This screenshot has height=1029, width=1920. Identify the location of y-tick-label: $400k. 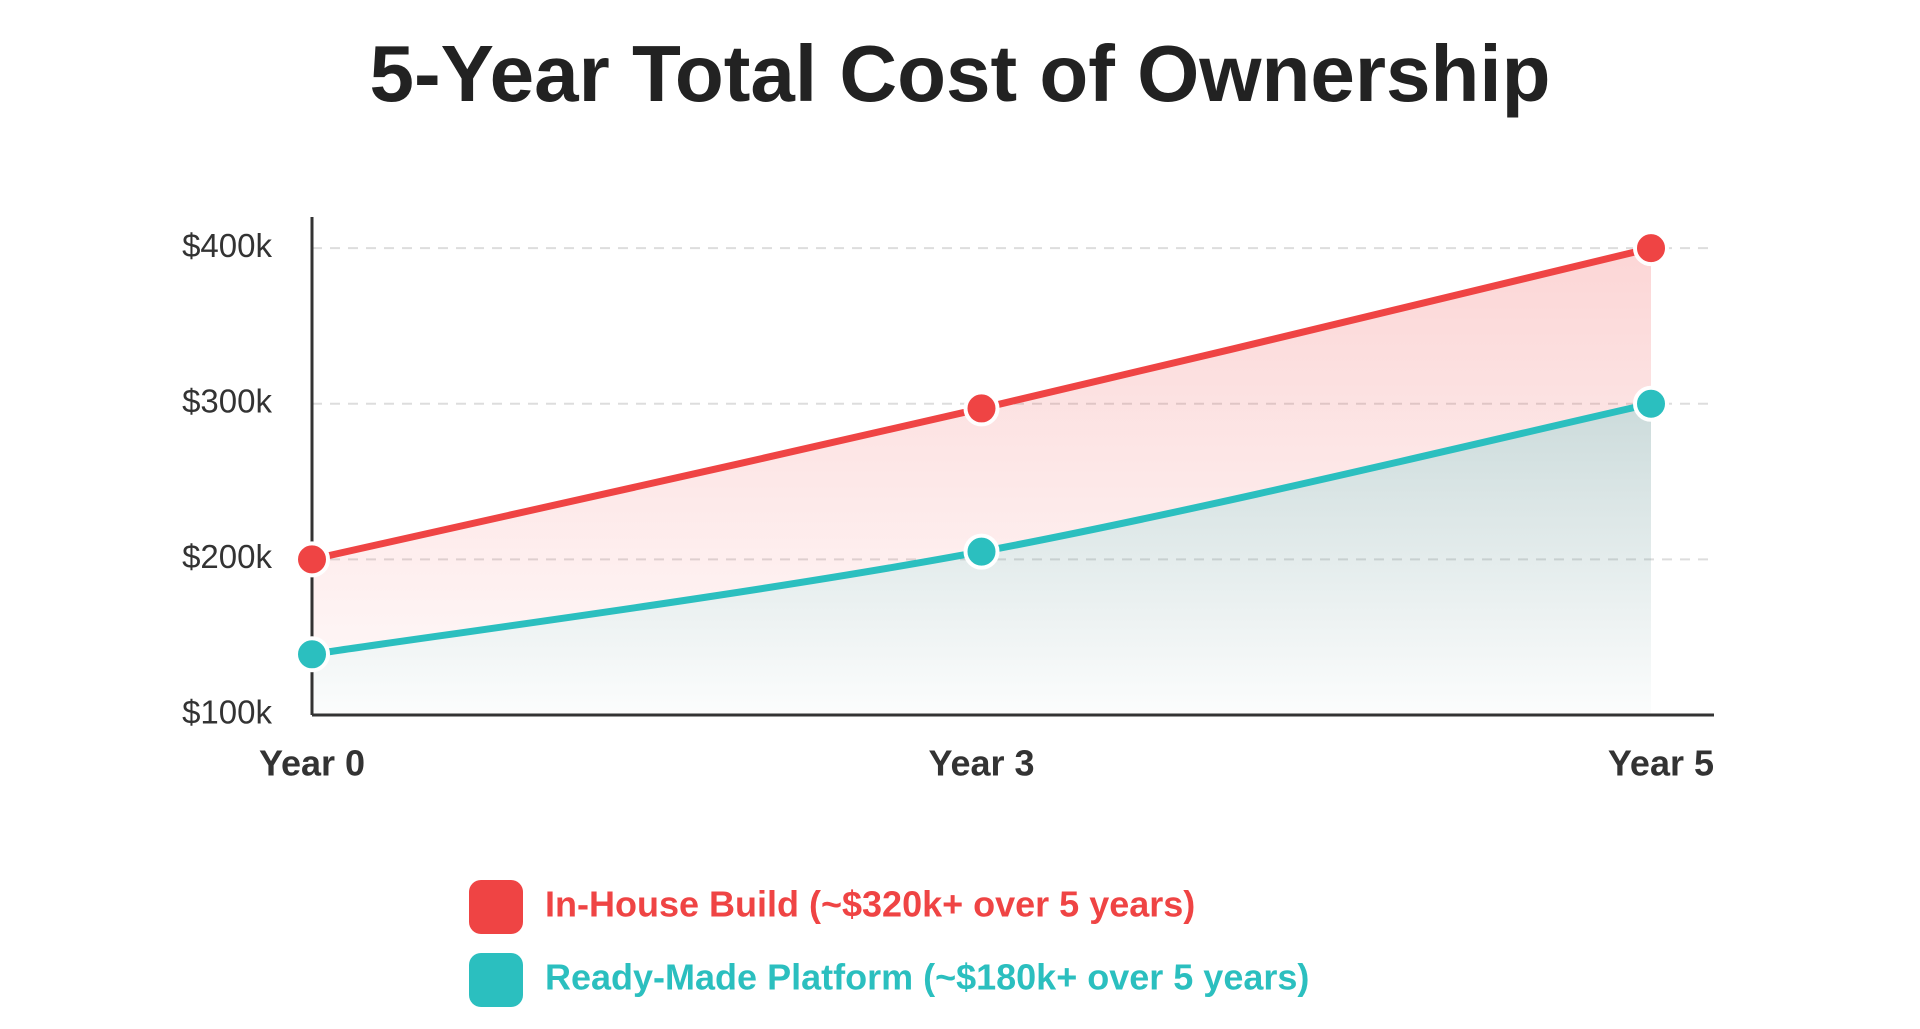
(227, 245).